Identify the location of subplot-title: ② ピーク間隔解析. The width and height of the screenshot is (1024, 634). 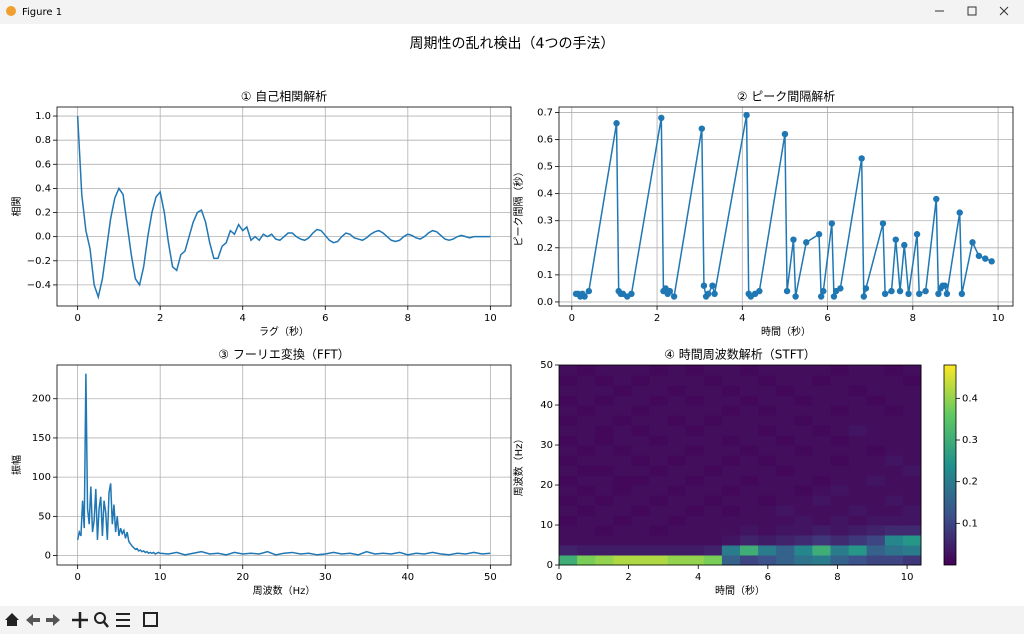
(786, 97).